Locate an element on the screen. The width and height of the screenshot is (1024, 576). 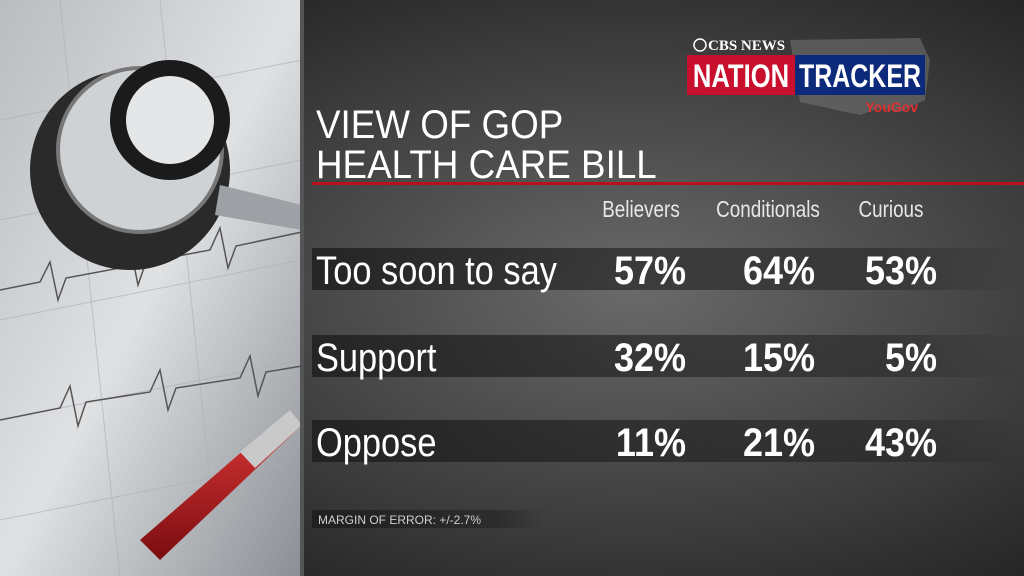
cell-value: 64% is located at coordinates (779, 271).